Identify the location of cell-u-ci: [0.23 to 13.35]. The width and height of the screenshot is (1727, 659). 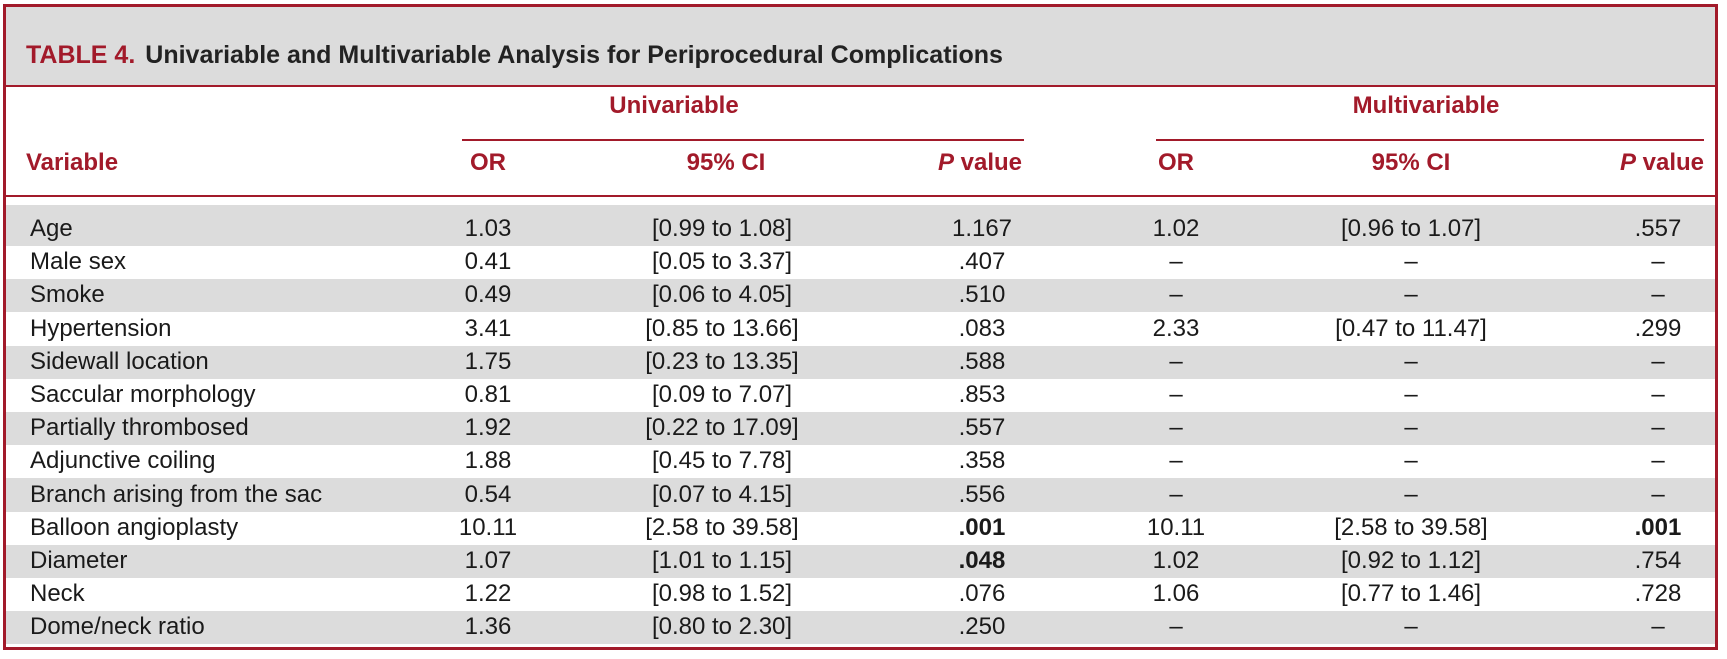
(722, 361).